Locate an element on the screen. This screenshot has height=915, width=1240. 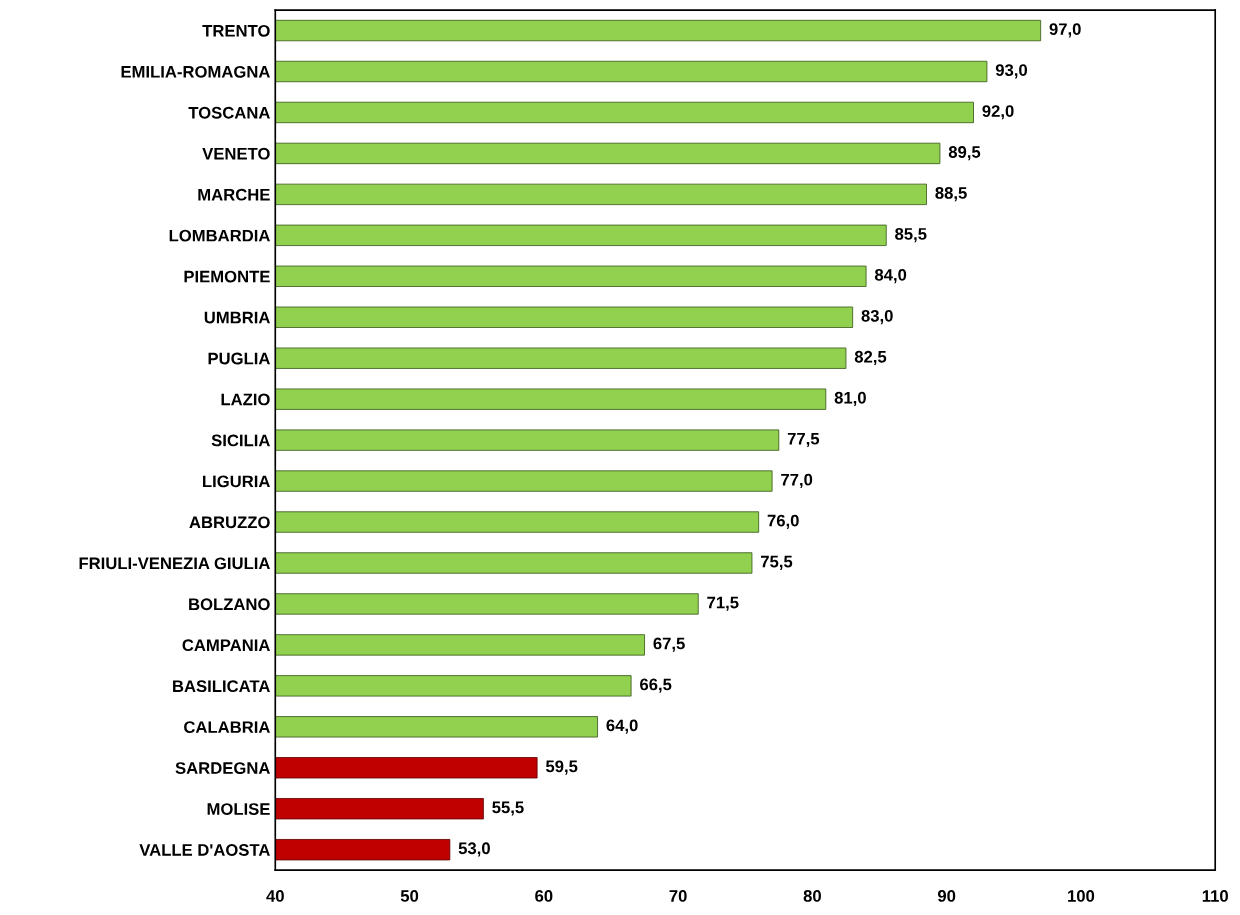
y-tick-label: TRENTO is located at coordinates (236, 30).